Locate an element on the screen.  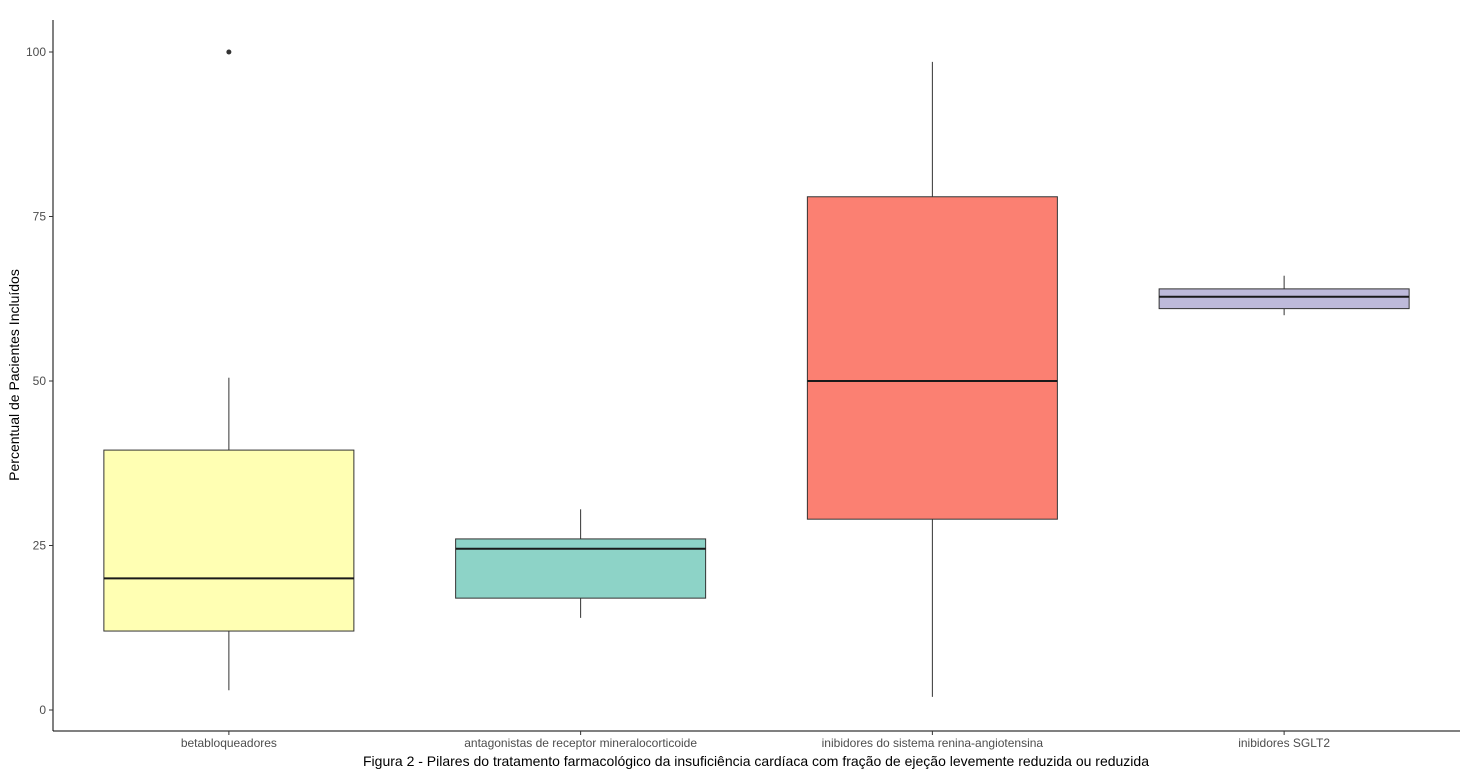
y-tick-label: 100 is located at coordinates (36, 52).